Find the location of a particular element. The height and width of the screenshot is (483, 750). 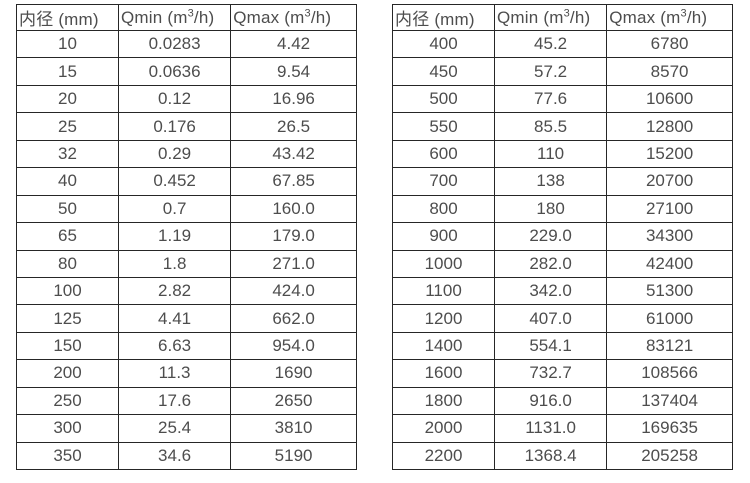

table-cell: 2200 is located at coordinates (443, 456).